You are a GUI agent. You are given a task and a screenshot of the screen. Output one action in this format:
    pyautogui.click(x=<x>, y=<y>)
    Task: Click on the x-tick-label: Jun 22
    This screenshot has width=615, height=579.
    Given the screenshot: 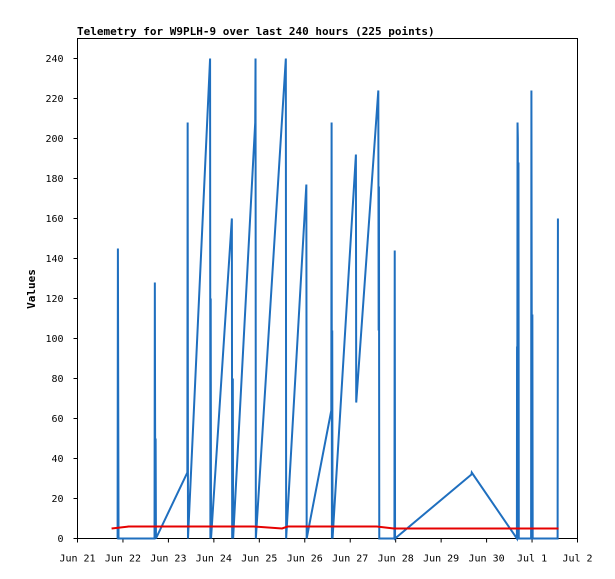 What is the action you would take?
    pyautogui.click(x=123, y=559)
    